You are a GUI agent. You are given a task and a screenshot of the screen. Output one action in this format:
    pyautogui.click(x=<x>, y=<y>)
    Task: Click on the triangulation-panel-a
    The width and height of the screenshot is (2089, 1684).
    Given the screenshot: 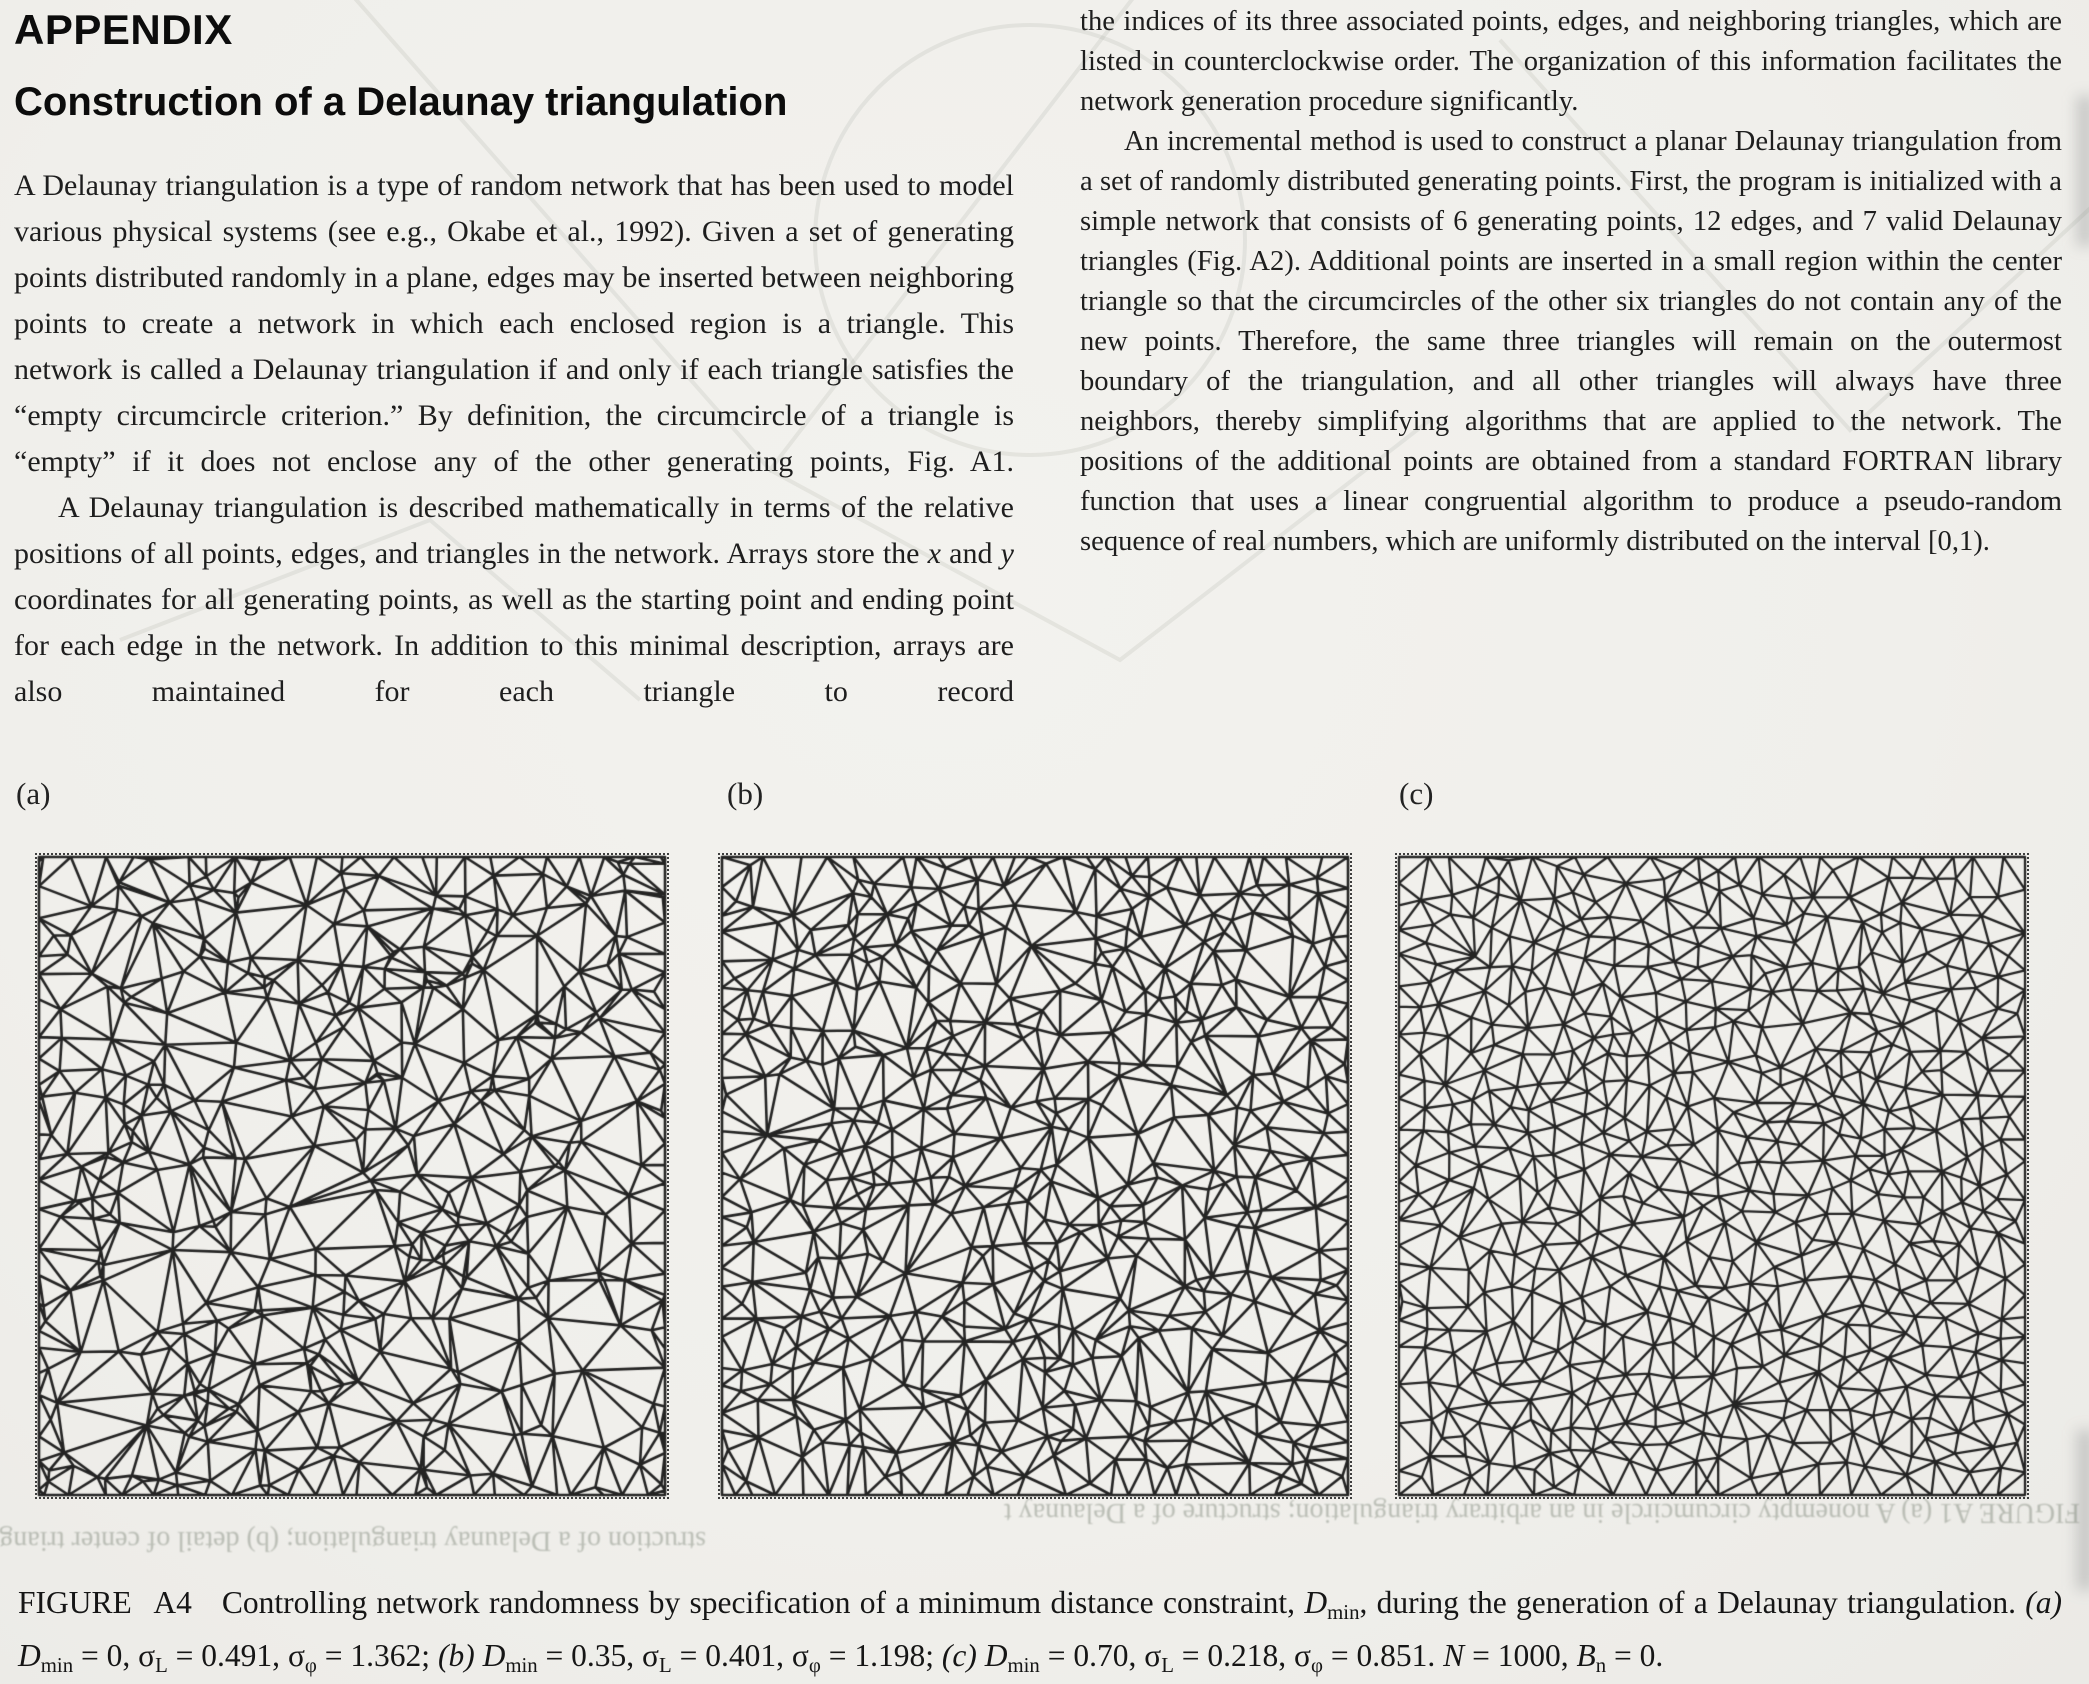 What is the action you would take?
    pyautogui.click(x=352, y=1176)
    